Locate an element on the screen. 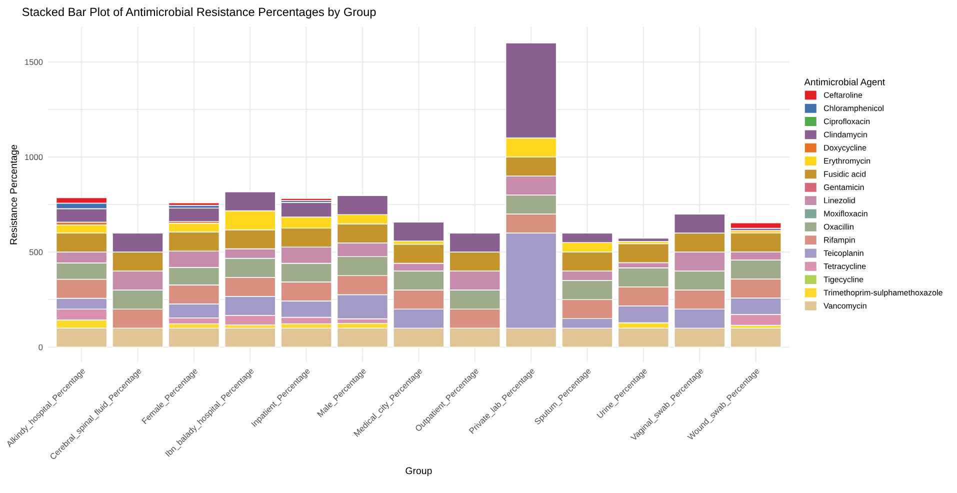  legend-label: Clindamycin is located at coordinates (845, 135).